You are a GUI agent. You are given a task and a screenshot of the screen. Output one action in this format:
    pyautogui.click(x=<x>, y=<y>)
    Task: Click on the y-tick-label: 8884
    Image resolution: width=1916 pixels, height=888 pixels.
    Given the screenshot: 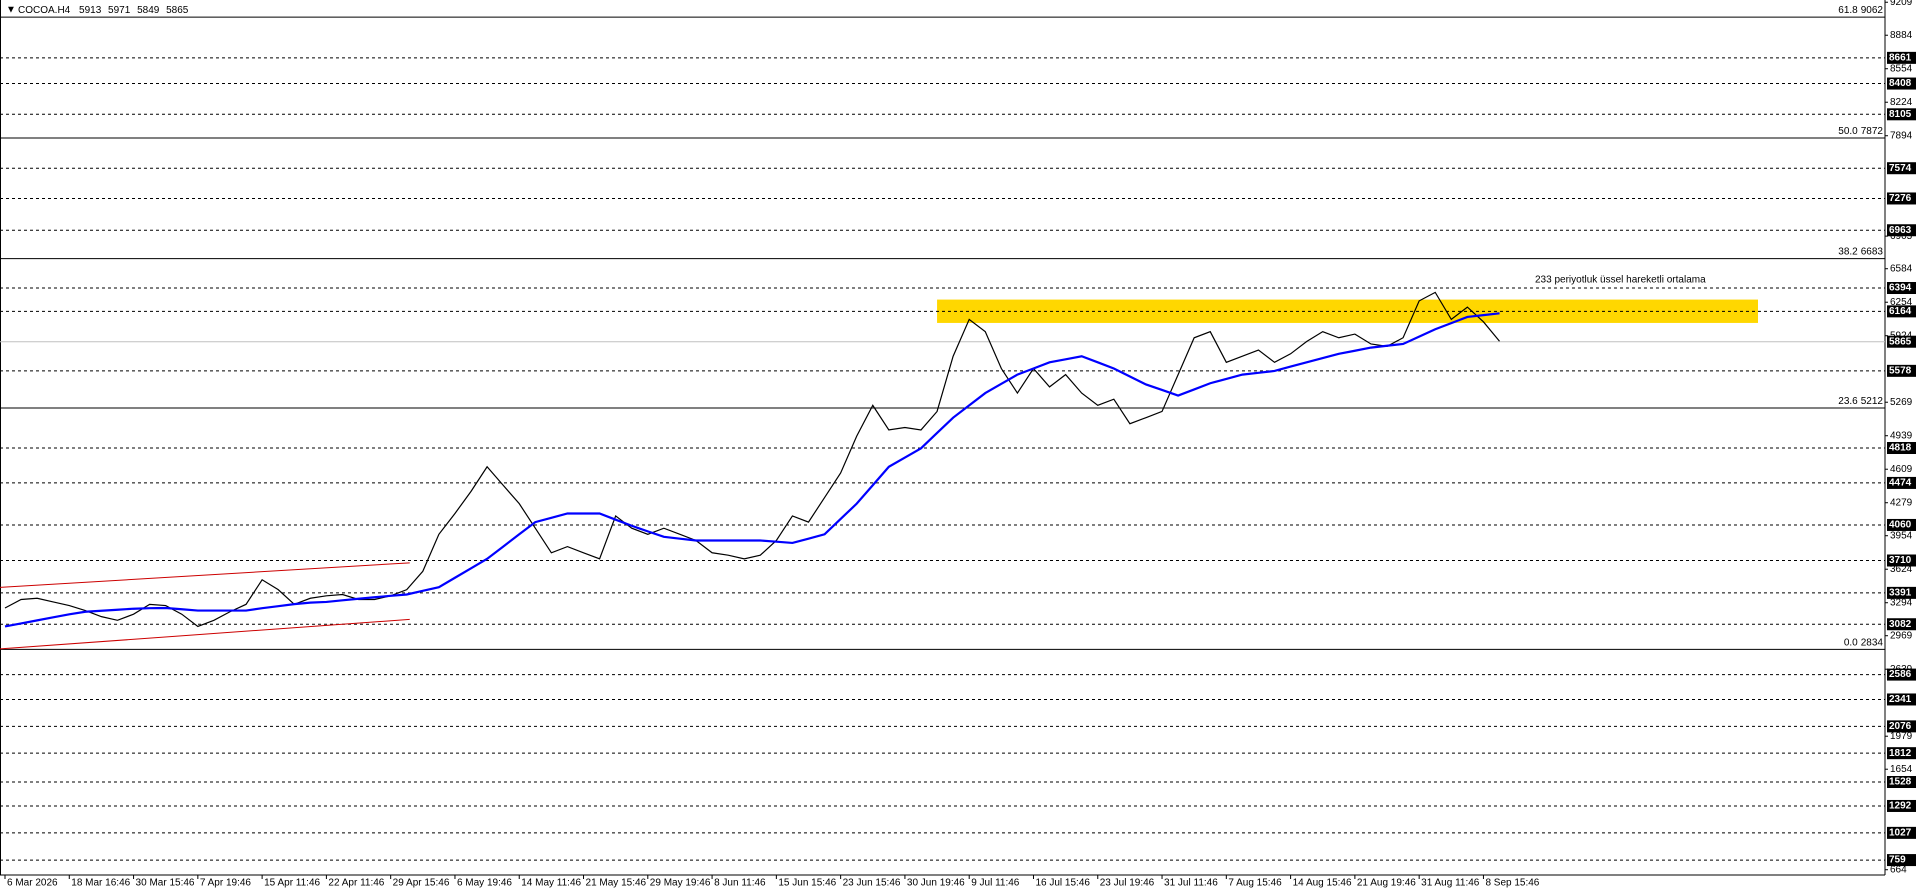 What is the action you would take?
    pyautogui.click(x=1901, y=35)
    